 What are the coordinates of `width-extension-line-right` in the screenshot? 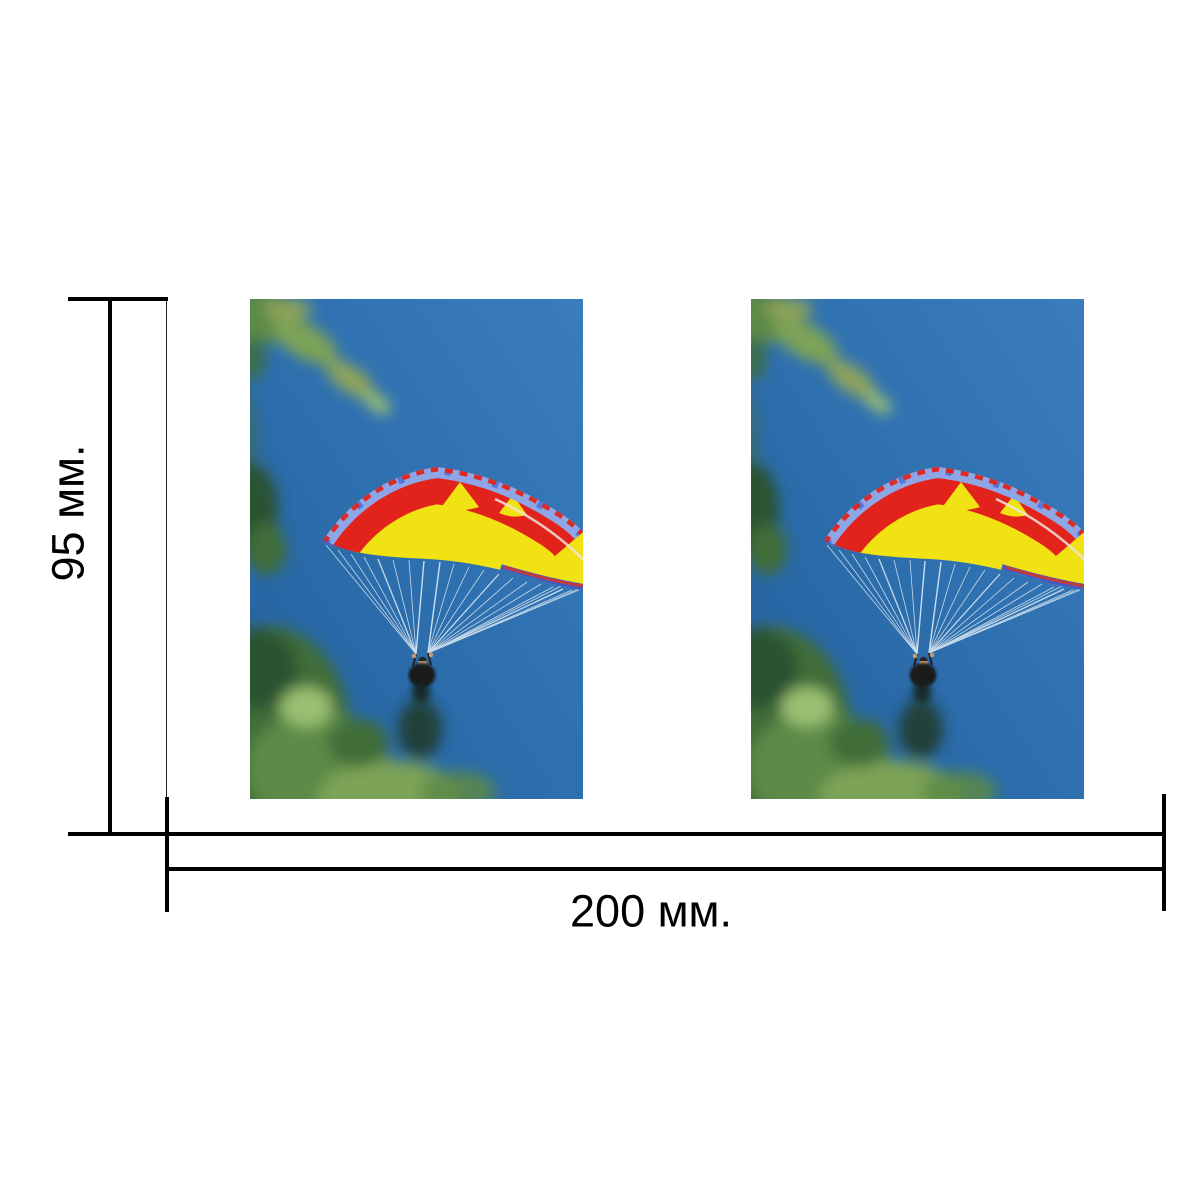 It's located at (1164, 852).